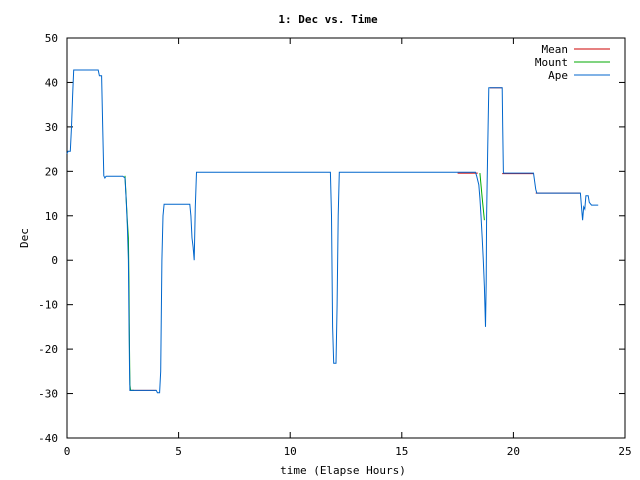 This screenshot has width=640, height=480. I want to click on y-tick-label: -20, so click(48, 349).